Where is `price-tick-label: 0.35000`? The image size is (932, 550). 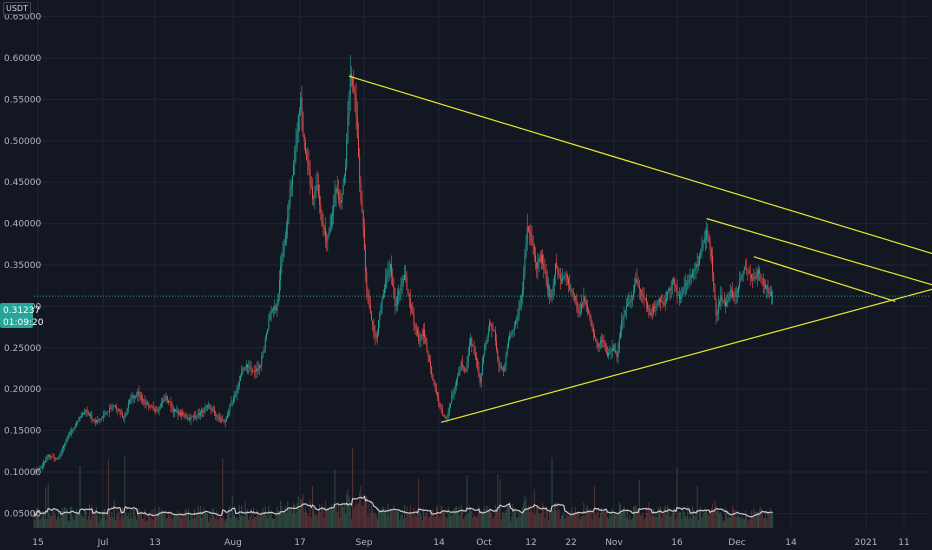
price-tick-label: 0.35000 is located at coordinates (22, 266).